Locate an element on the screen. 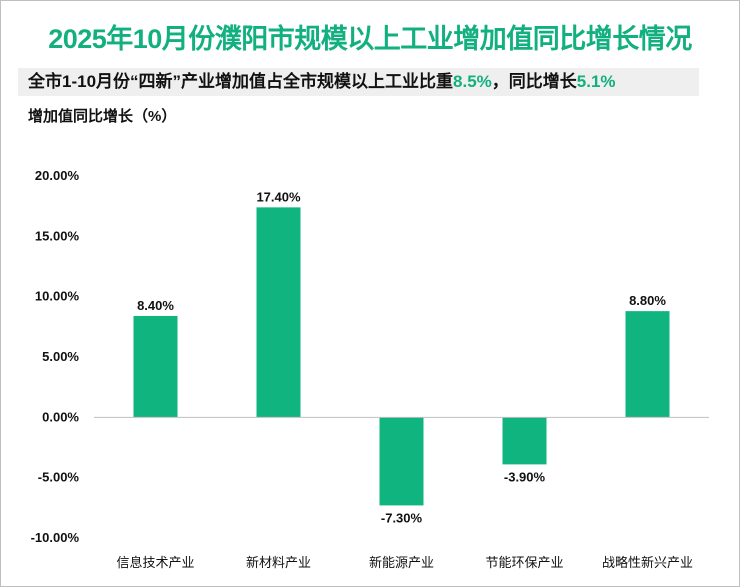 This screenshot has height=587, width=740. data-label: 17.40% is located at coordinates (278, 196).